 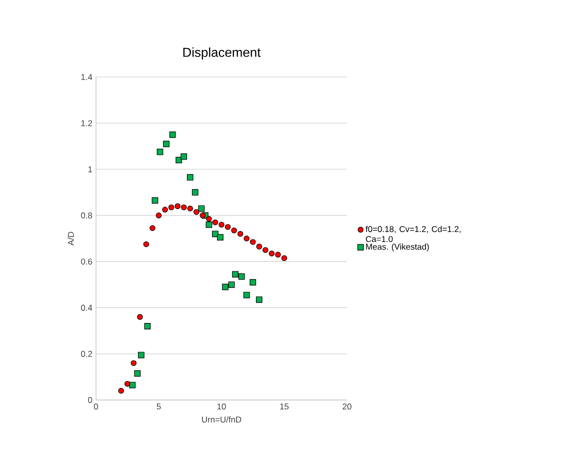 What do you see at coordinates (86, 215) in the screenshot?
I see `y-tick-label: 0.8` at bounding box center [86, 215].